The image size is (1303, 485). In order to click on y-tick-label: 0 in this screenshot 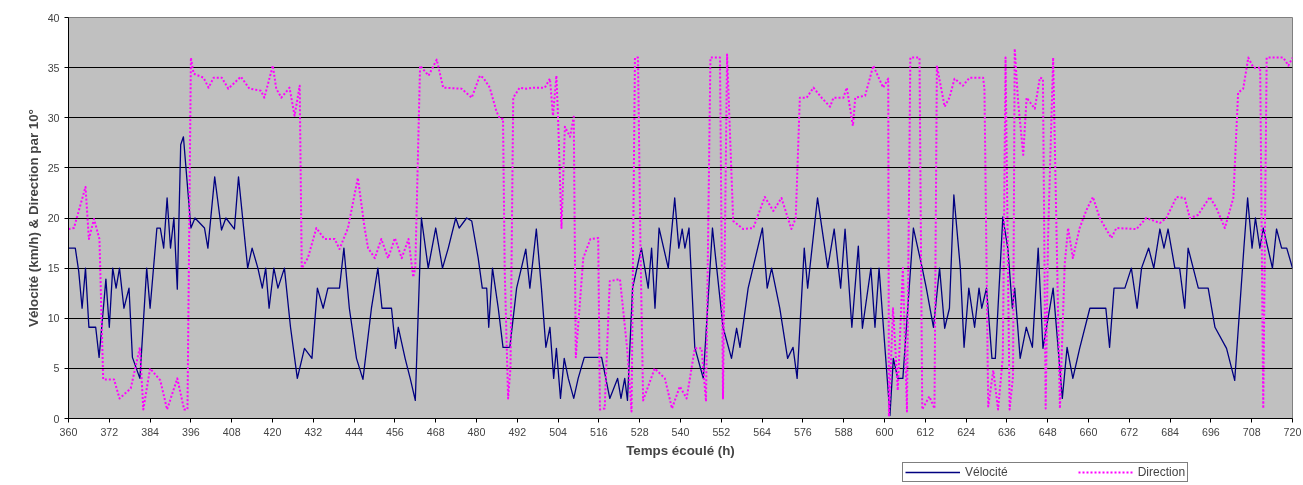, I will do `click(56, 418)`.